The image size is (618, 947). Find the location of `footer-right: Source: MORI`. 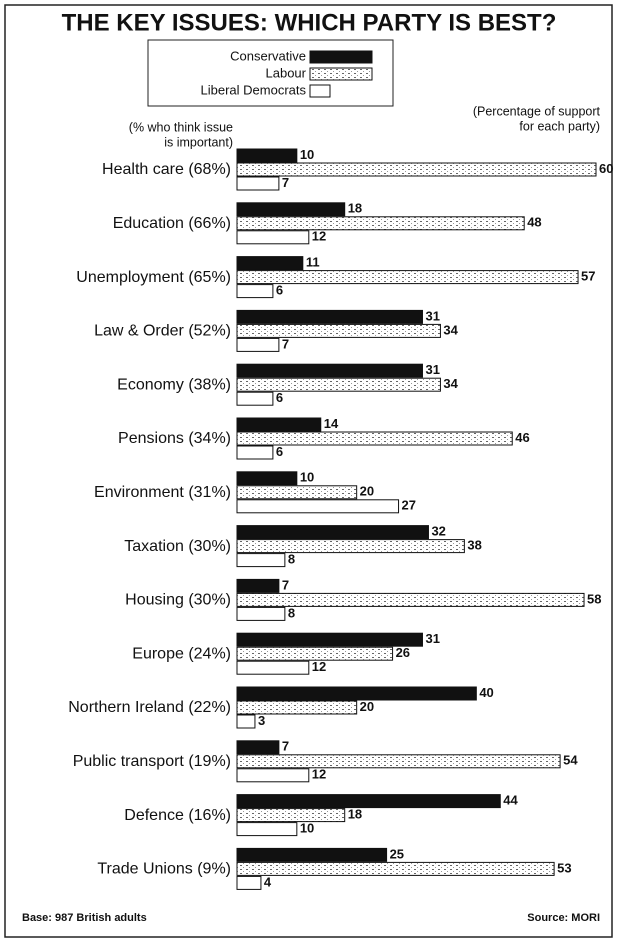

footer-right: Source: MORI is located at coordinates (563, 918).